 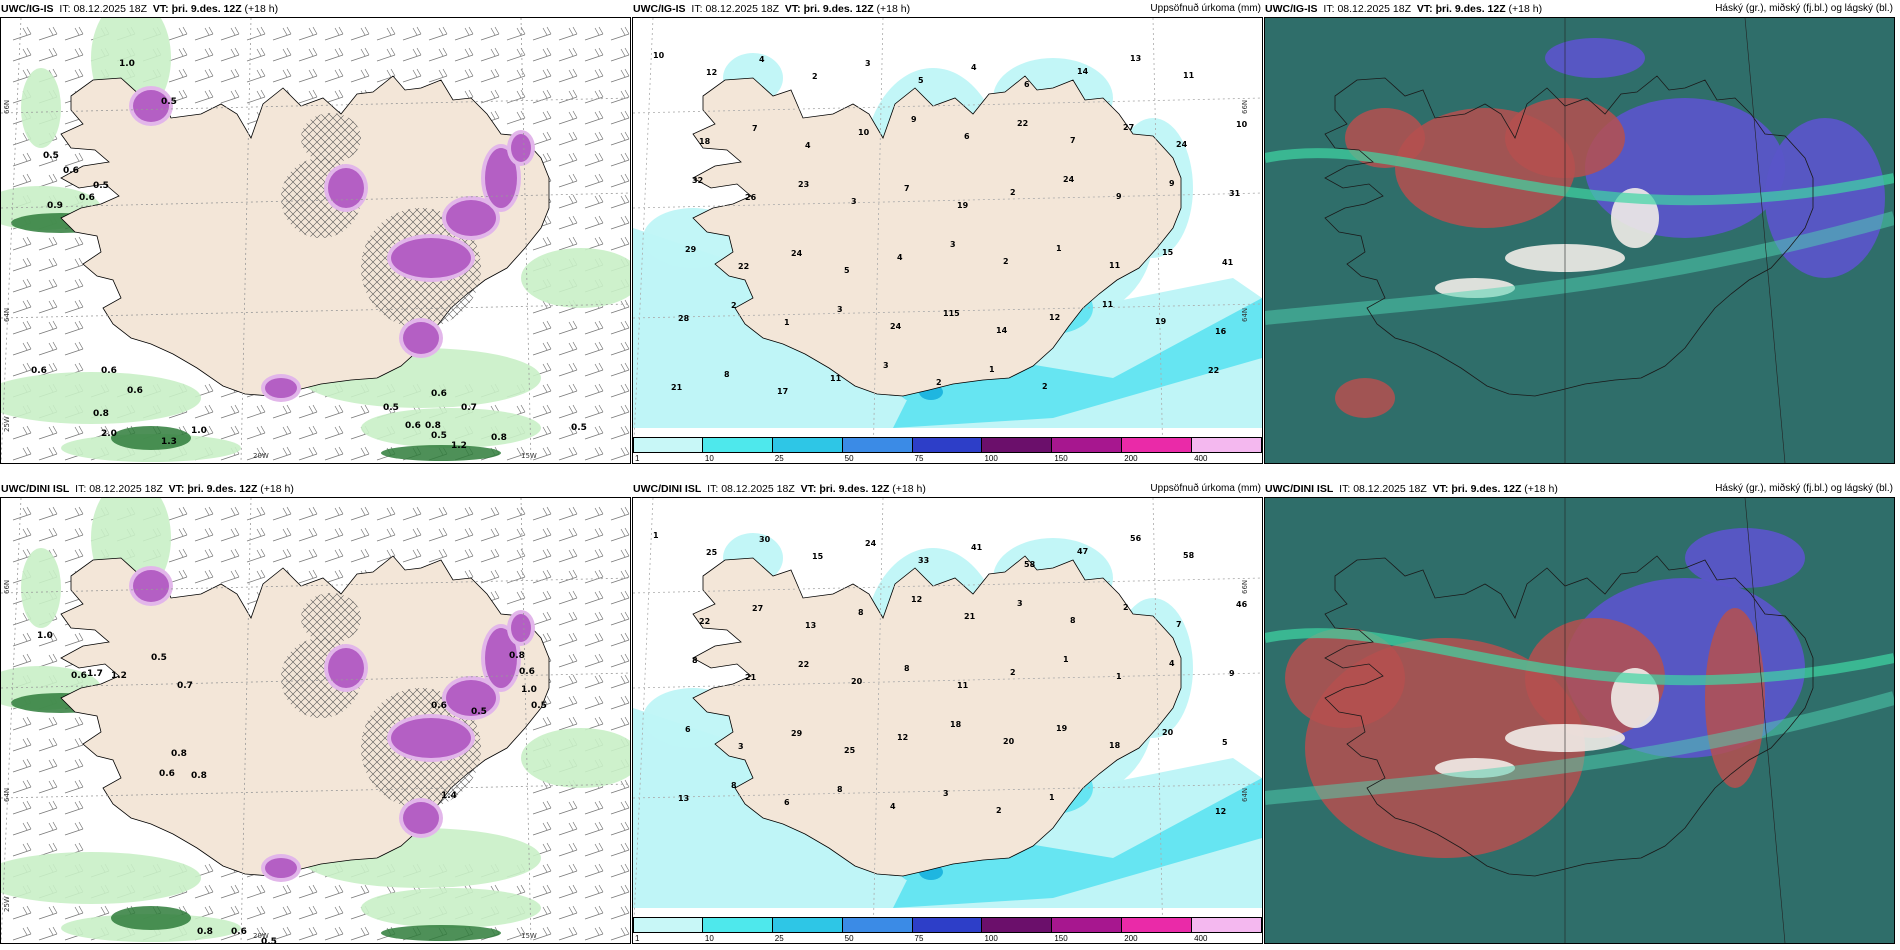 What do you see at coordinates (734, 305) in the screenshot?
I see `precip-value-label: 2` at bounding box center [734, 305].